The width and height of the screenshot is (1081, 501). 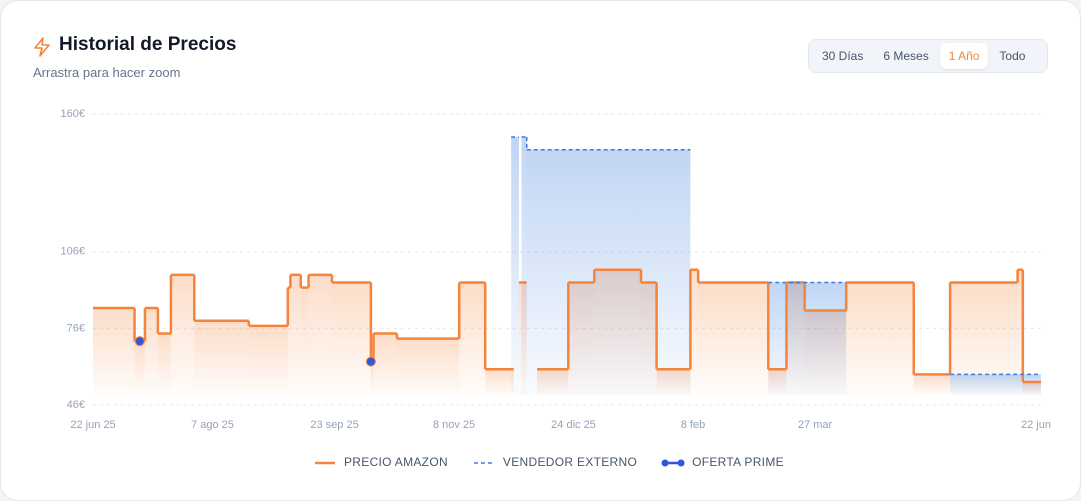 What do you see at coordinates (693, 425) in the screenshot?
I see `x-tick-label: 8 feb` at bounding box center [693, 425].